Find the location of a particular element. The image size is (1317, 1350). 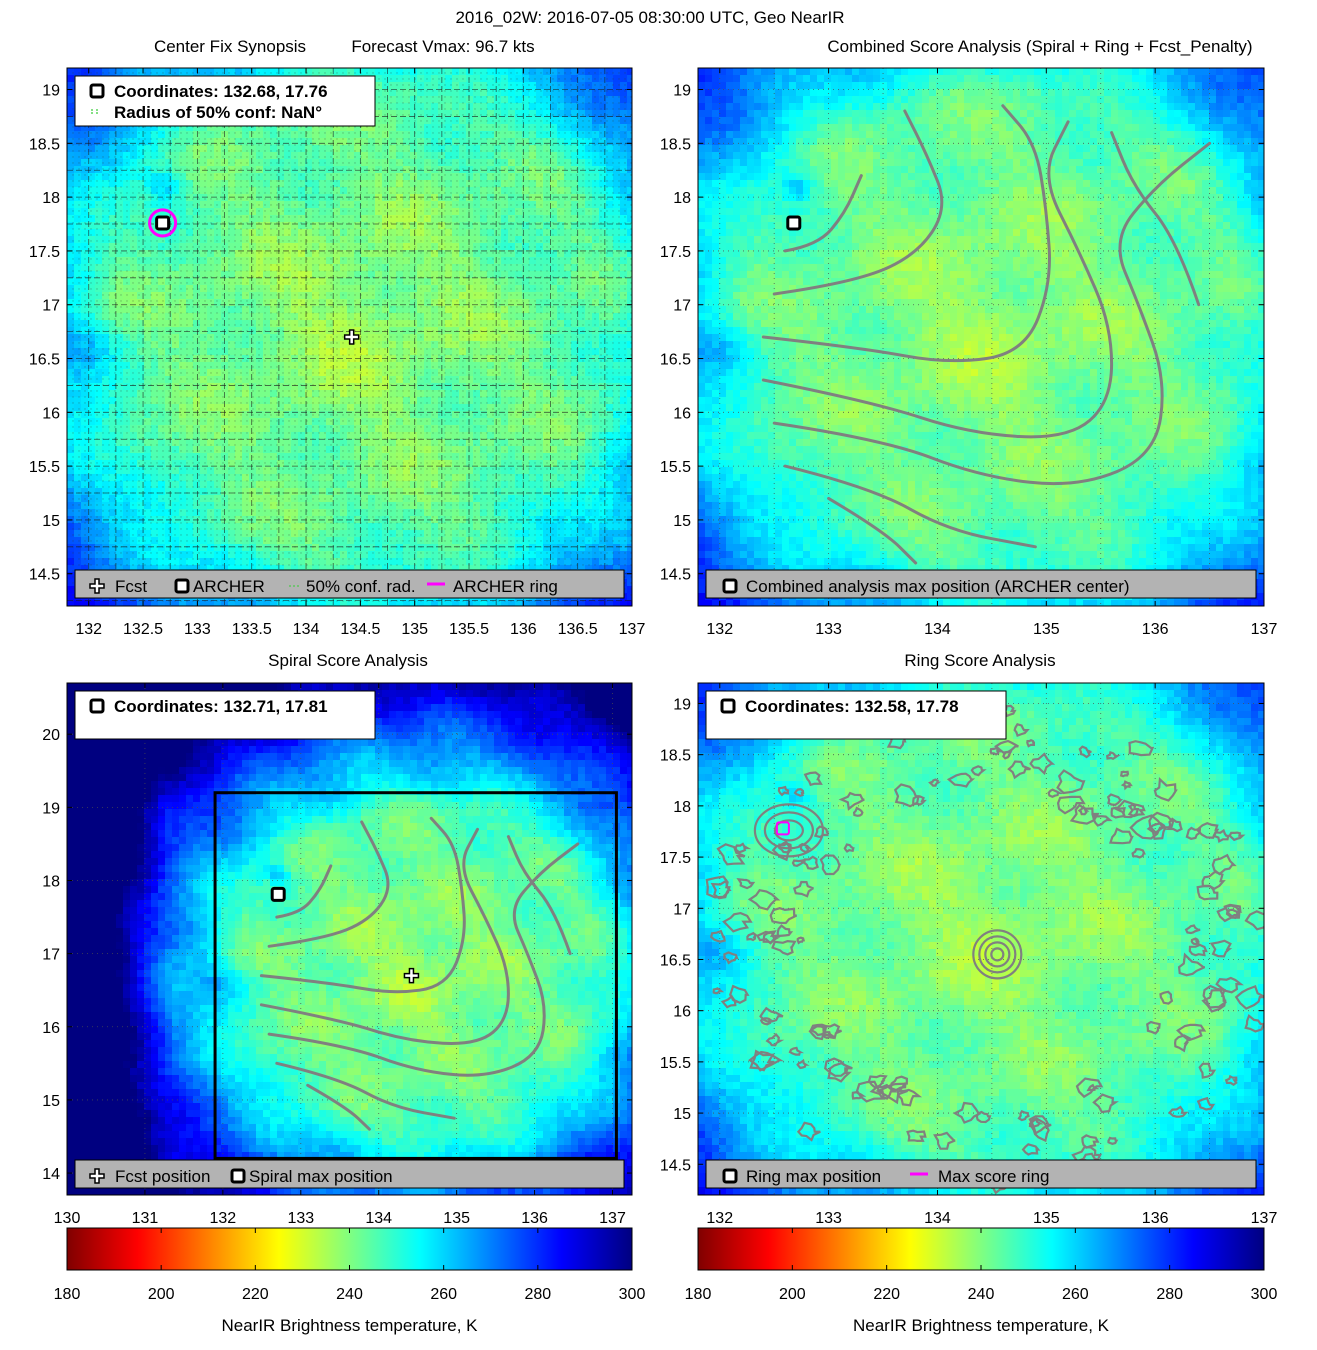

synopsis-title: Center Fix Synopsis is located at coordinates (230, 46).